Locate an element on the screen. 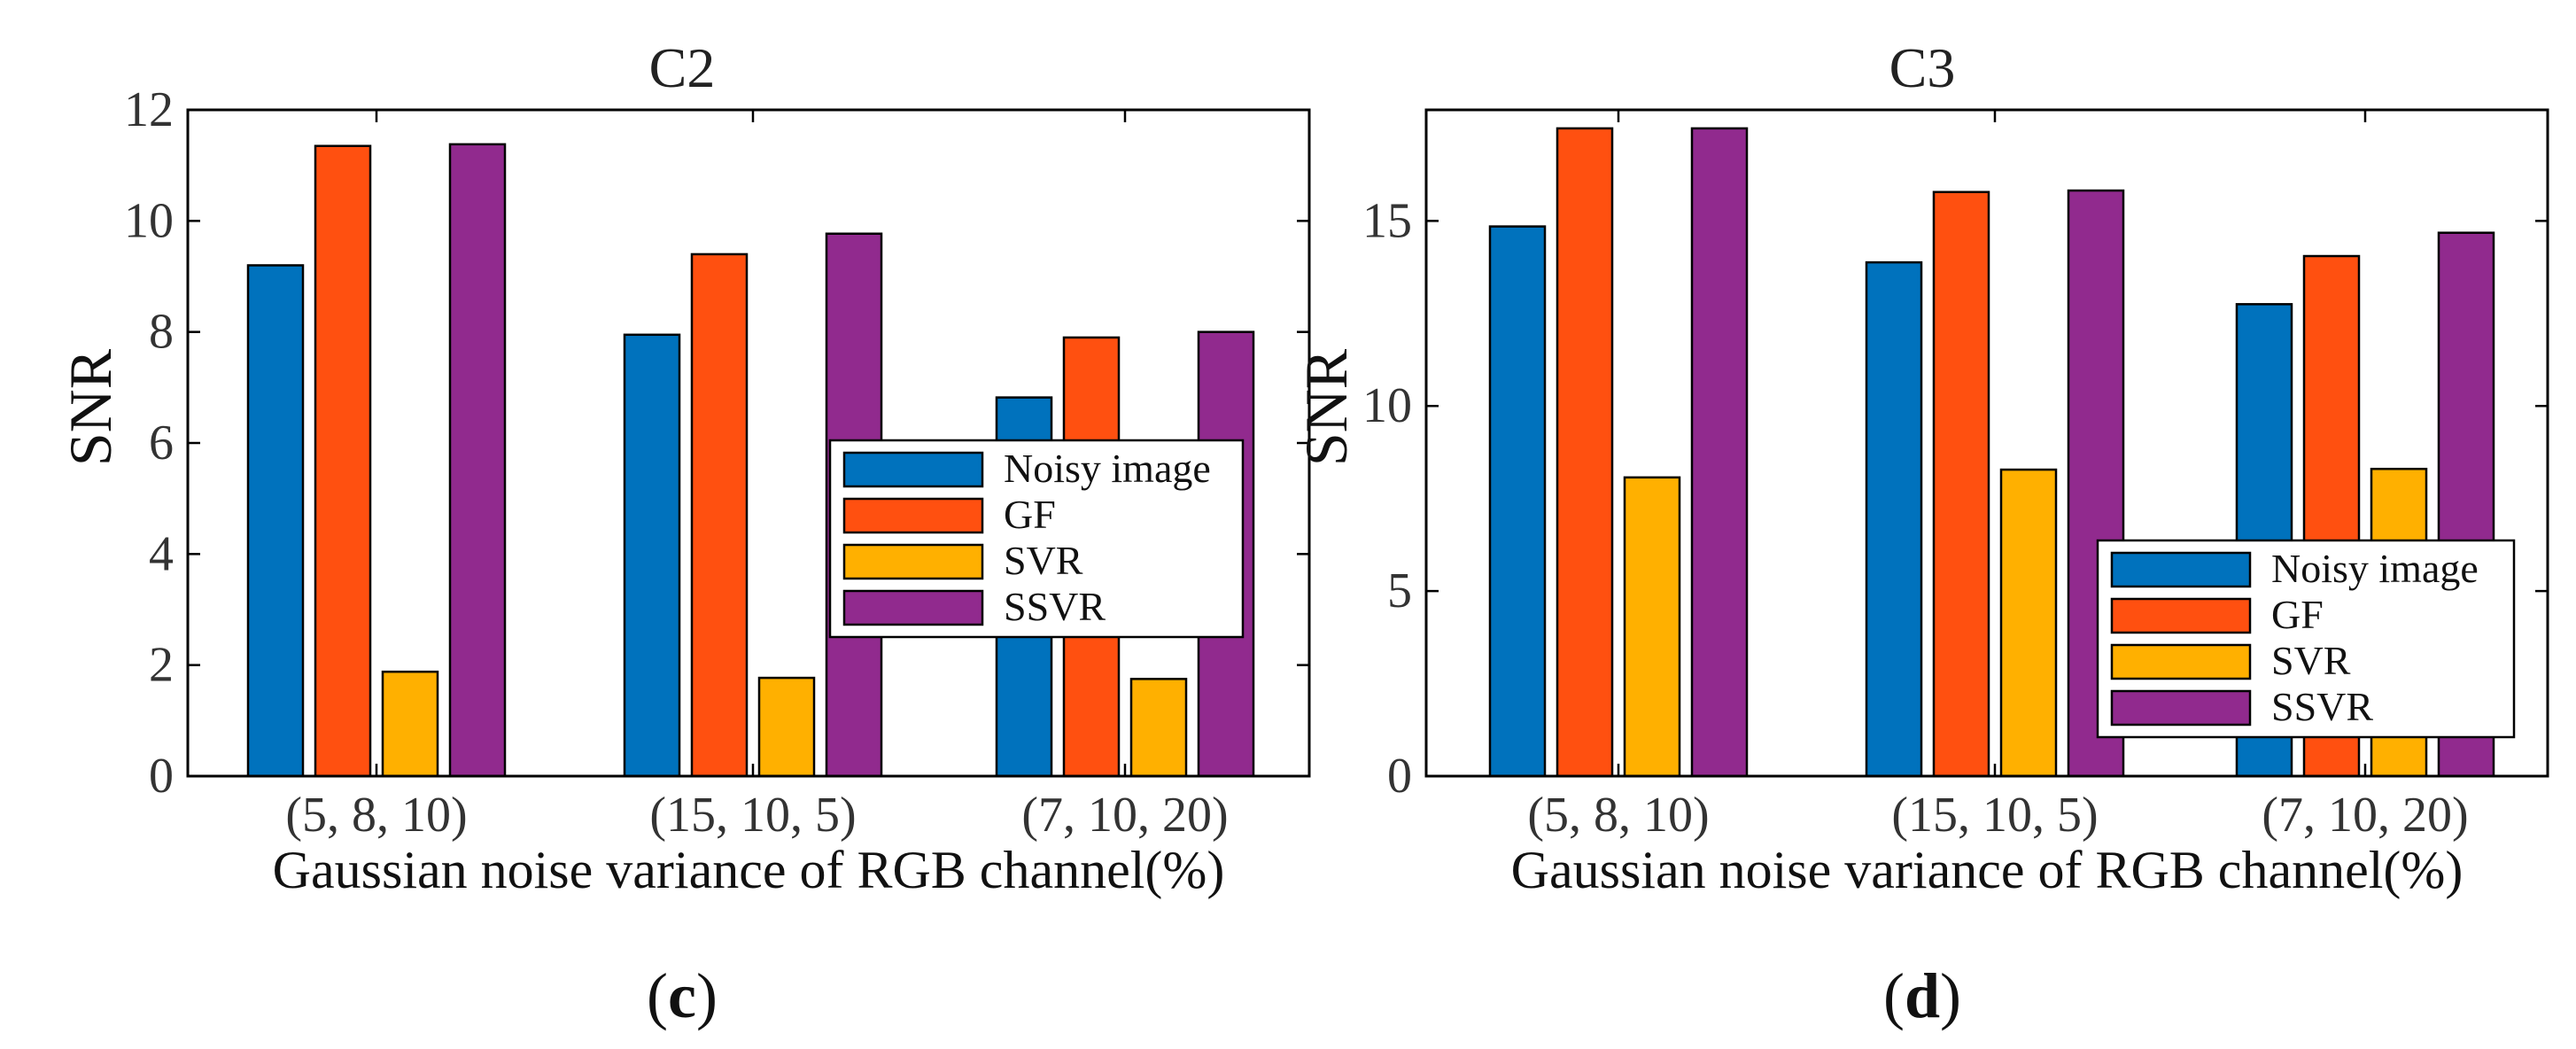  y-tick-label: 8 is located at coordinates (161, 332).